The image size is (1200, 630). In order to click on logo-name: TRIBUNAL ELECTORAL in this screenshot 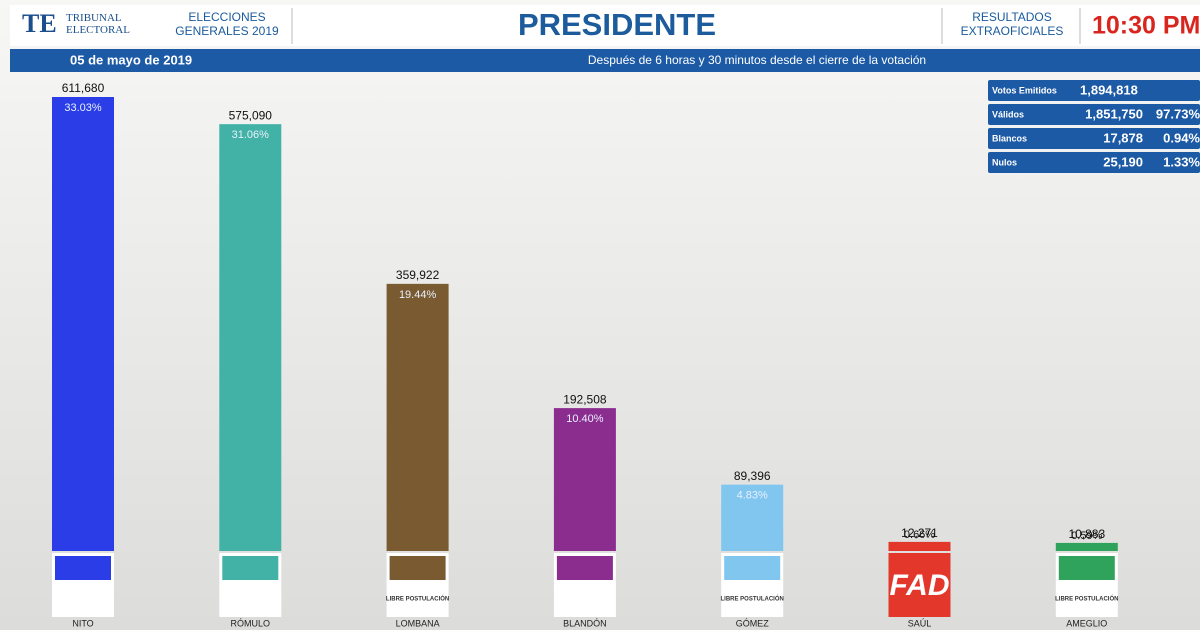, I will do `click(98, 24)`.